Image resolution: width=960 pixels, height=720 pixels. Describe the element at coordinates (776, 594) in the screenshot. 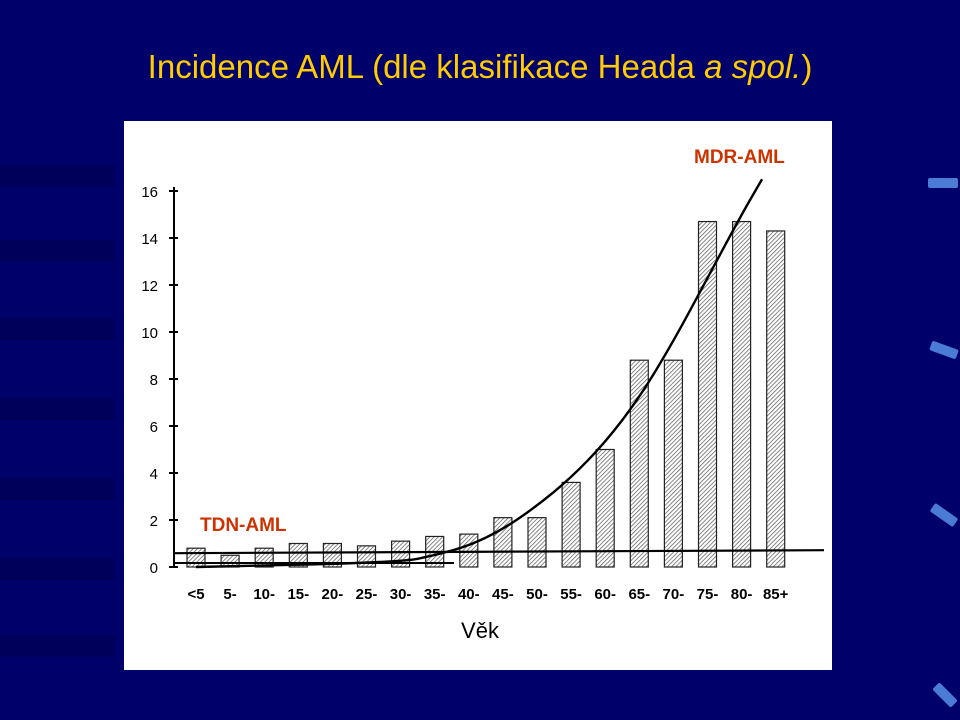

I see `x-tick-label: 85+` at that location.